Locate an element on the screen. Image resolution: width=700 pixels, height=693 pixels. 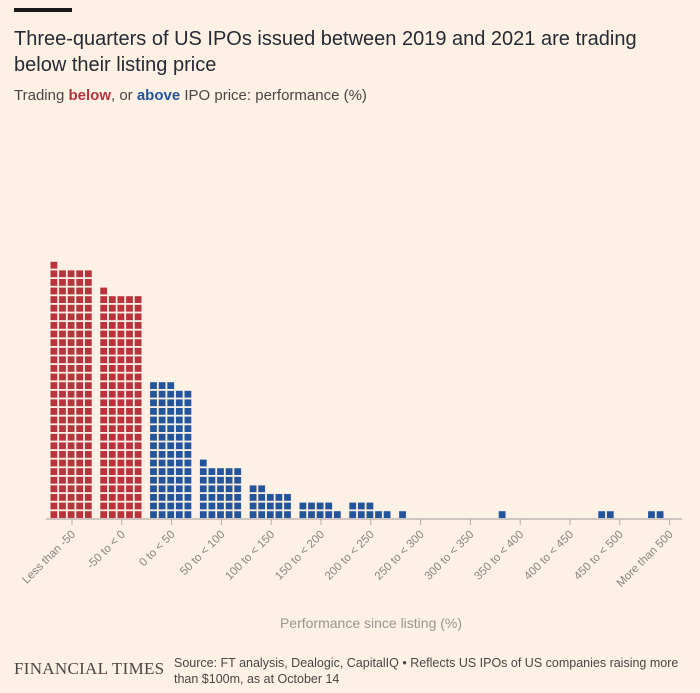
x-tick-label: 50 to < 100 is located at coordinates (202, 553).